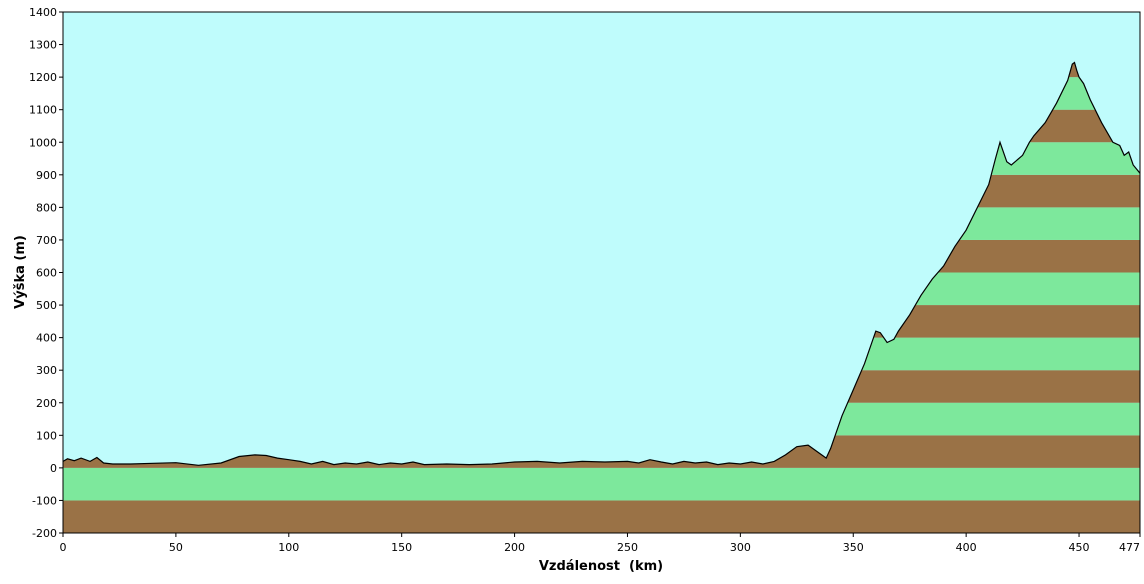 Image resolution: width=1144 pixels, height=584 pixels. What do you see at coordinates (1079, 547) in the screenshot?
I see `x-tick-label: 450` at bounding box center [1079, 547].